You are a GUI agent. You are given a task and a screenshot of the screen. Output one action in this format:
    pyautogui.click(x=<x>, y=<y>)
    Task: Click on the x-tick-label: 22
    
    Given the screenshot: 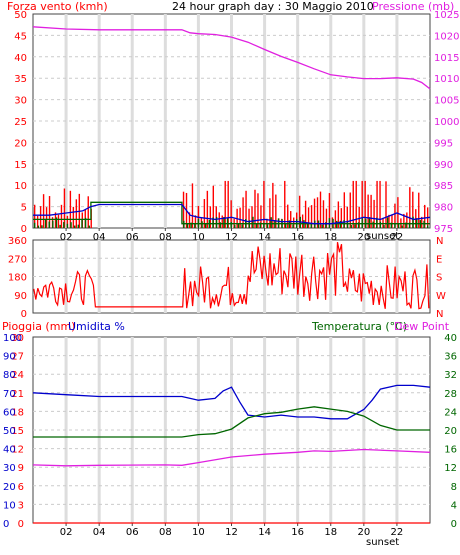 What is the action you would take?
    pyautogui.click(x=397, y=532)
    